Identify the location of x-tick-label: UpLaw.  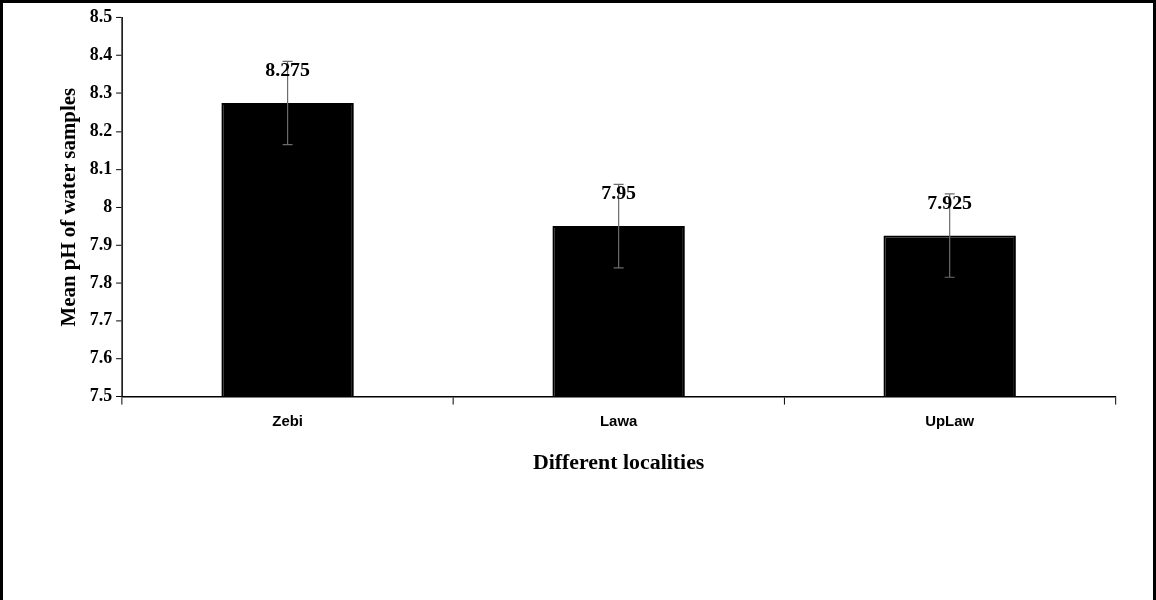
(950, 420).